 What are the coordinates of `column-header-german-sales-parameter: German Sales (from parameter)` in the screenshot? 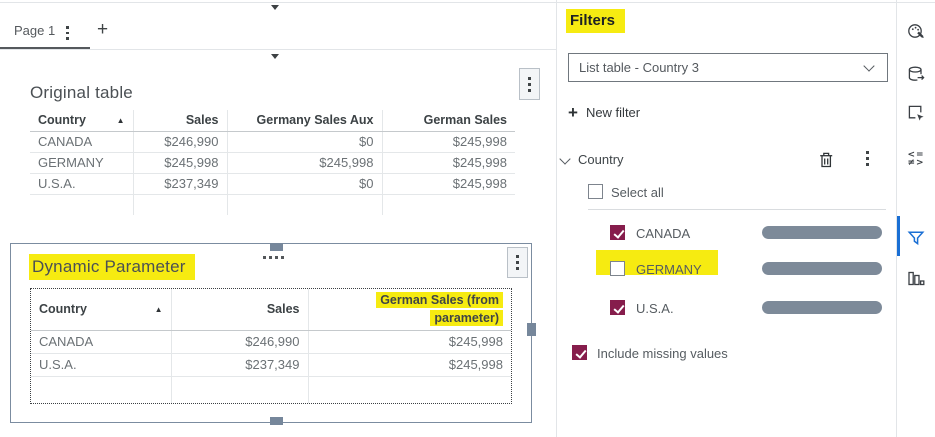 It's located at (409, 310).